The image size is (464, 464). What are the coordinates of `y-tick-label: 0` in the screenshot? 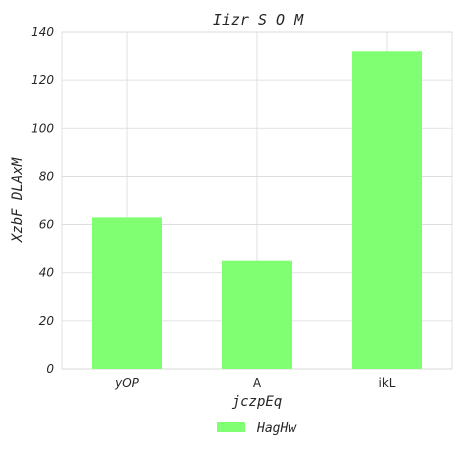 It's located at (50, 369).